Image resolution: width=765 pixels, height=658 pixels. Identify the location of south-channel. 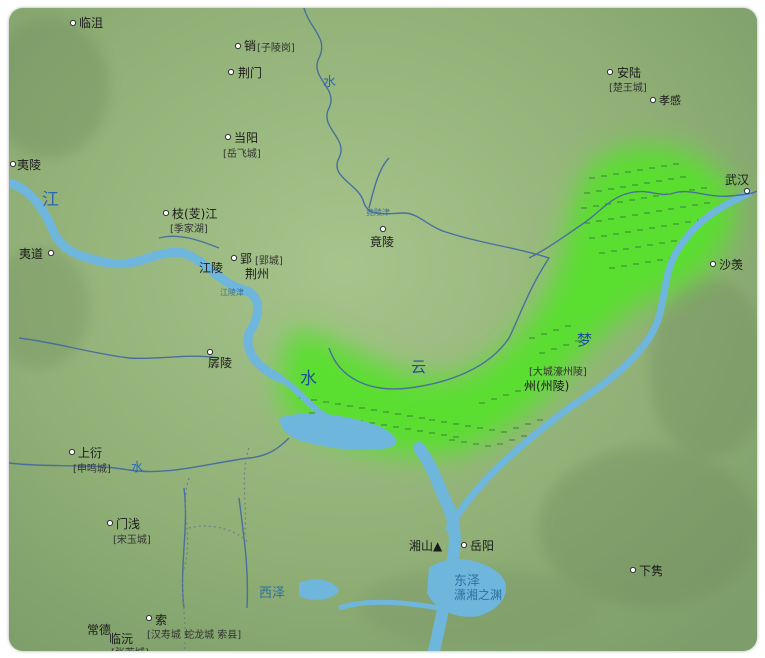
(389, 605).